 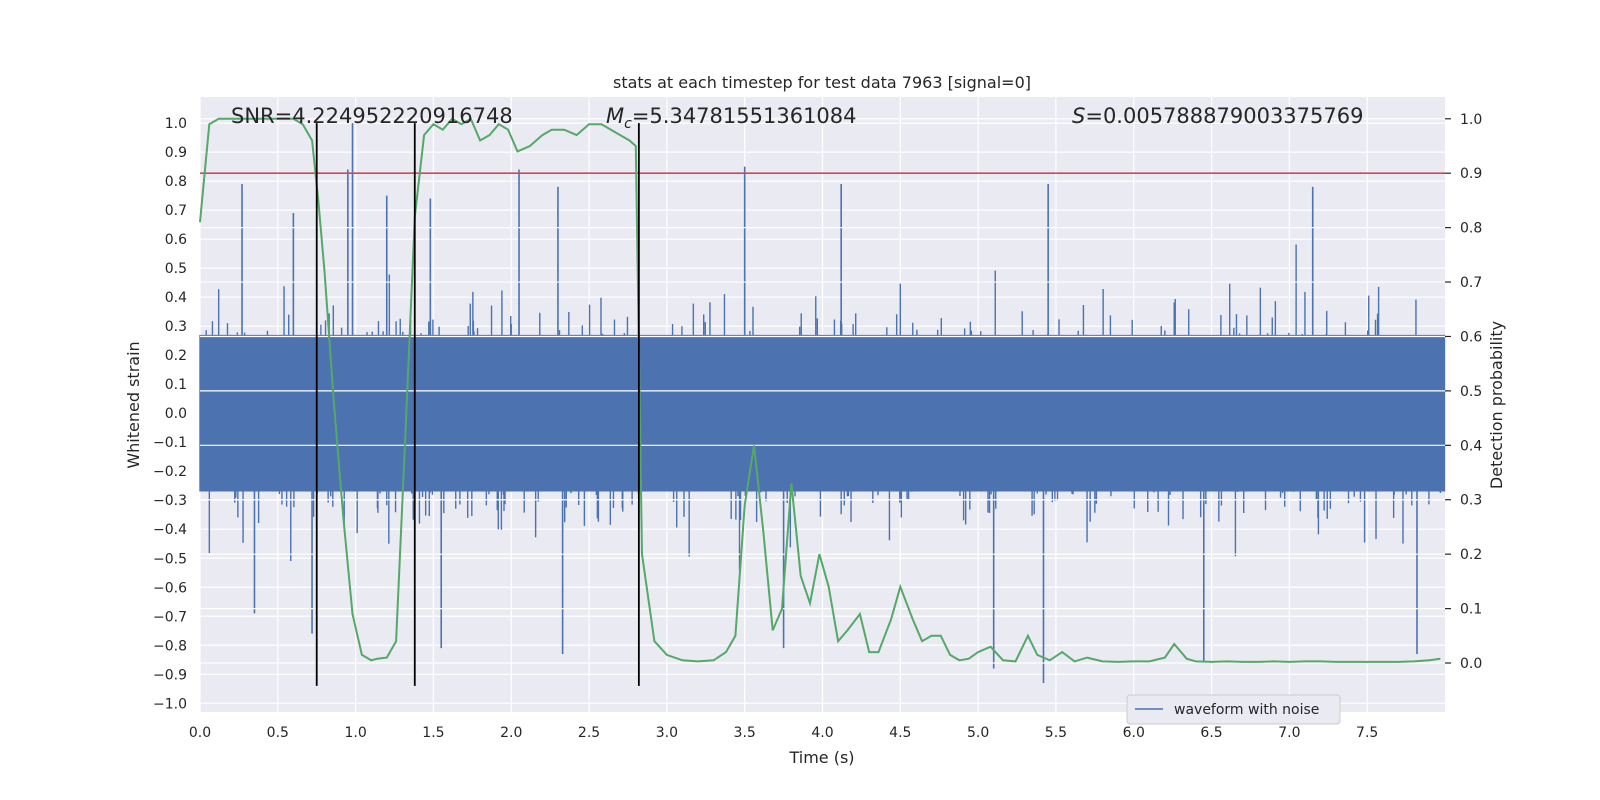 What do you see at coordinates (744, 116) in the screenshot?
I see `chirp-mass-value: =5.34781551361084` at bounding box center [744, 116].